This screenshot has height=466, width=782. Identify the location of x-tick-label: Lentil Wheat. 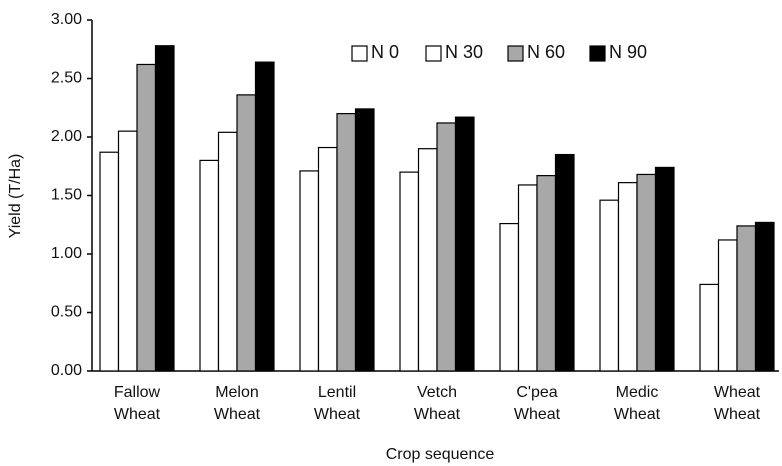
(337, 403).